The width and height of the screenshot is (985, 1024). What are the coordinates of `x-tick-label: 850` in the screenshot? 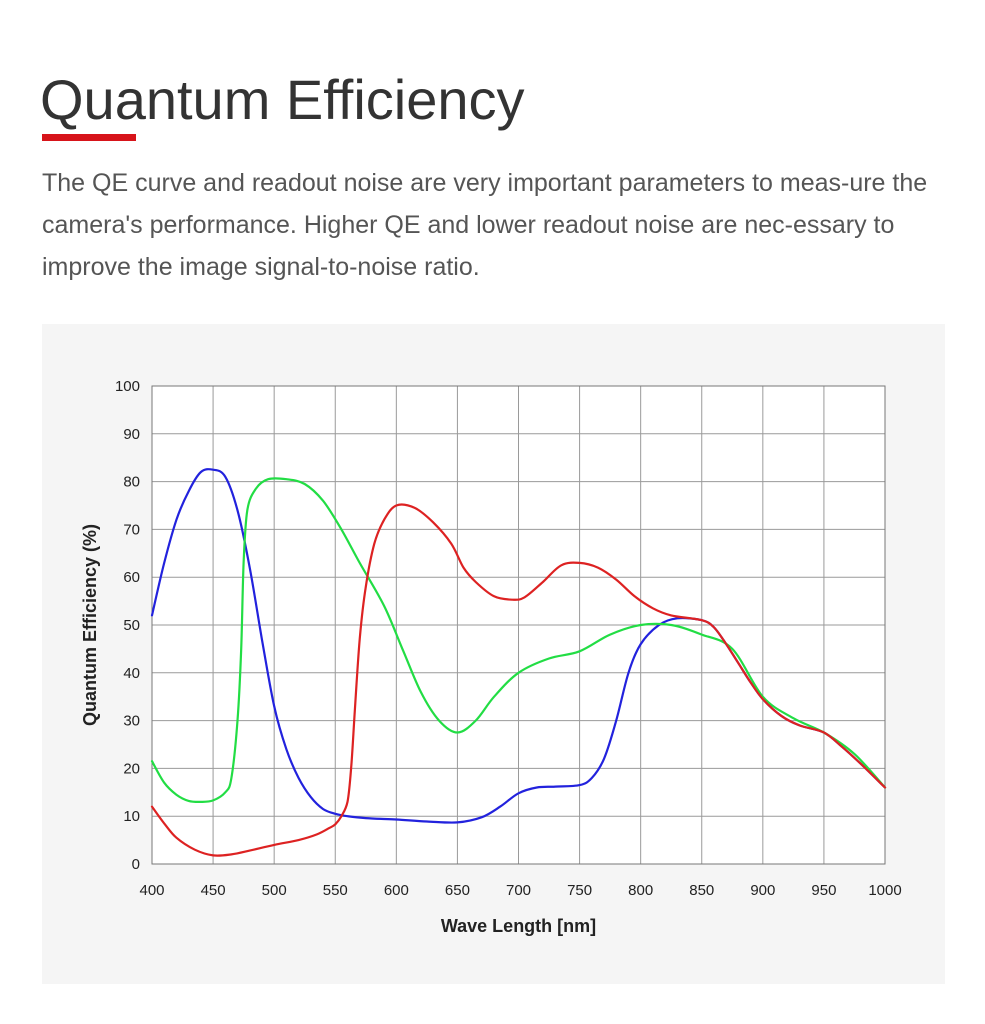 It's located at (701, 890).